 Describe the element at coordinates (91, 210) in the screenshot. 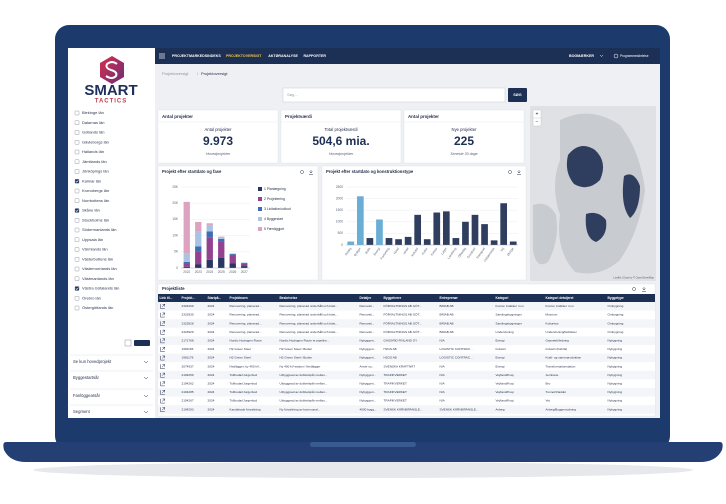

I see `region-label: Skåne län` at that location.